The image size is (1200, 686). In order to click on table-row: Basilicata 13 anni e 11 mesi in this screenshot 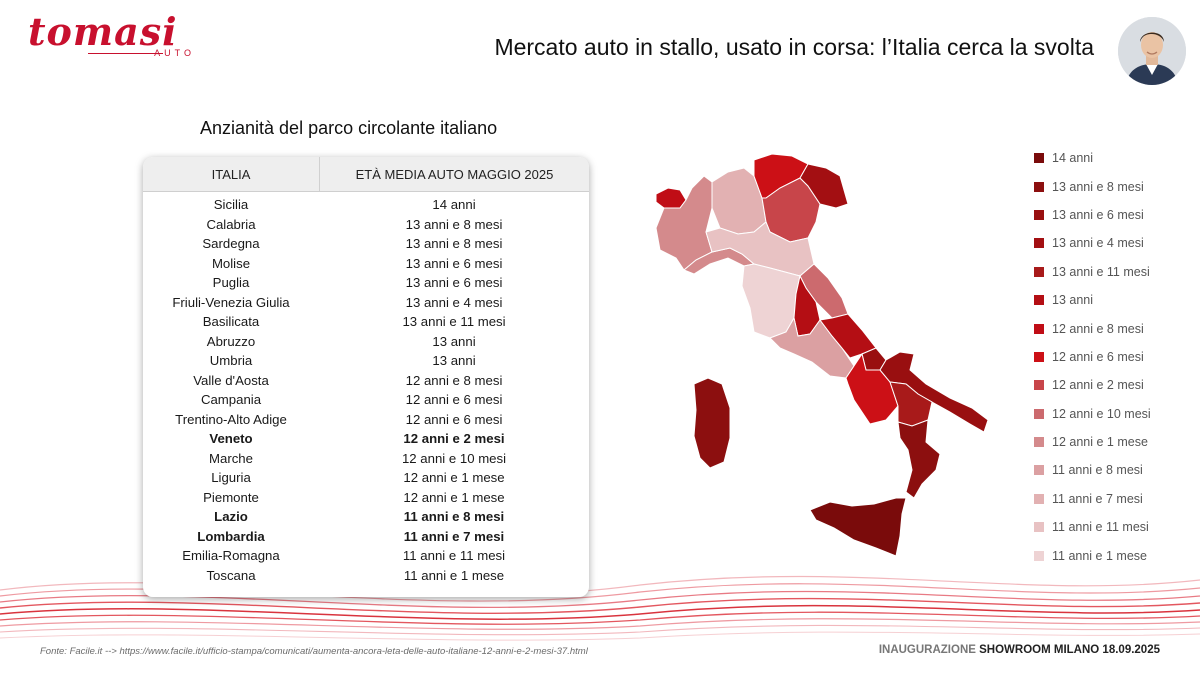, I will do `click(366, 322)`.